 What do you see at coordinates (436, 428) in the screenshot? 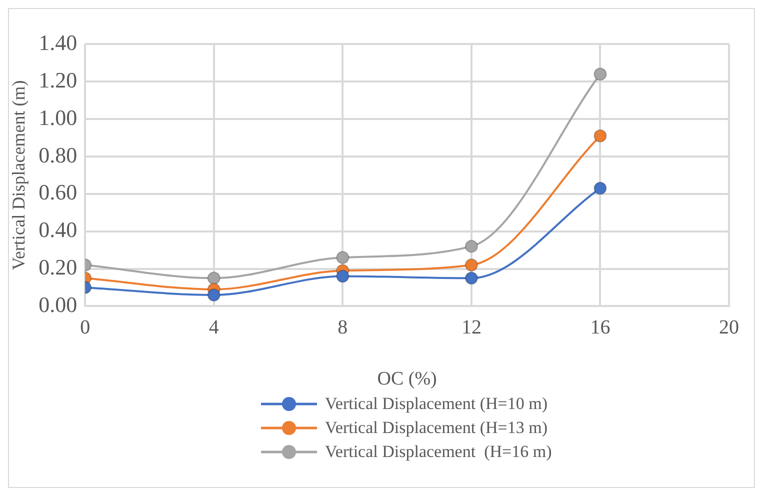
I see `legend-label: Vertical Displacement (H=13 m)` at bounding box center [436, 428].